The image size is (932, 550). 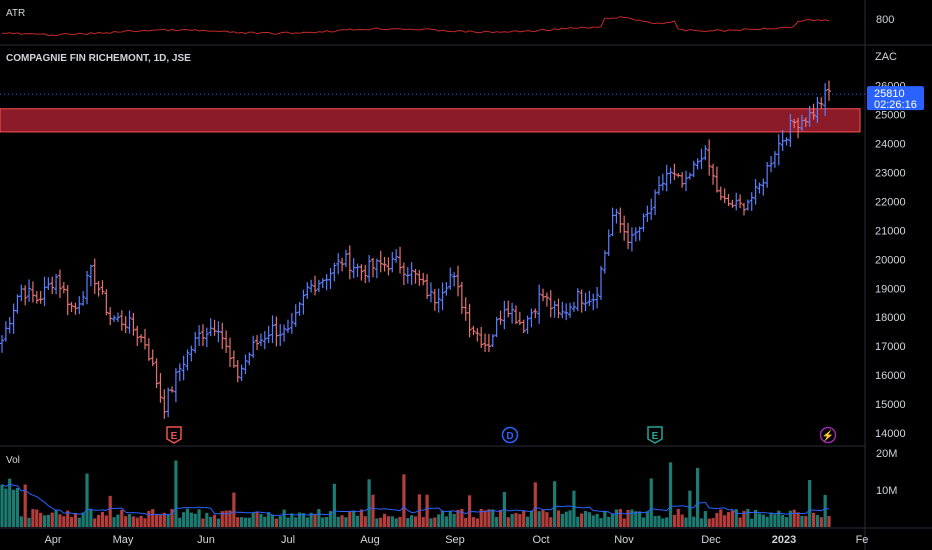 I want to click on time-tick: Jun, so click(x=206, y=540).